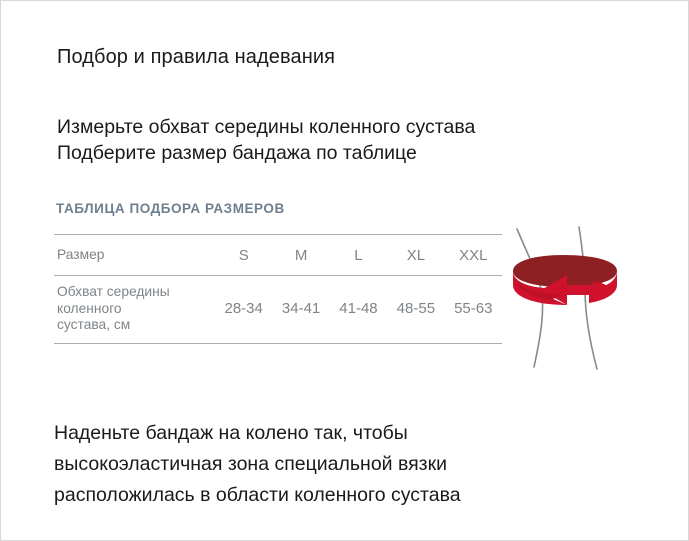 This screenshot has width=689, height=541. What do you see at coordinates (113, 291) in the screenshot?
I see `circumference-label-line-1: Обхват середины` at bounding box center [113, 291].